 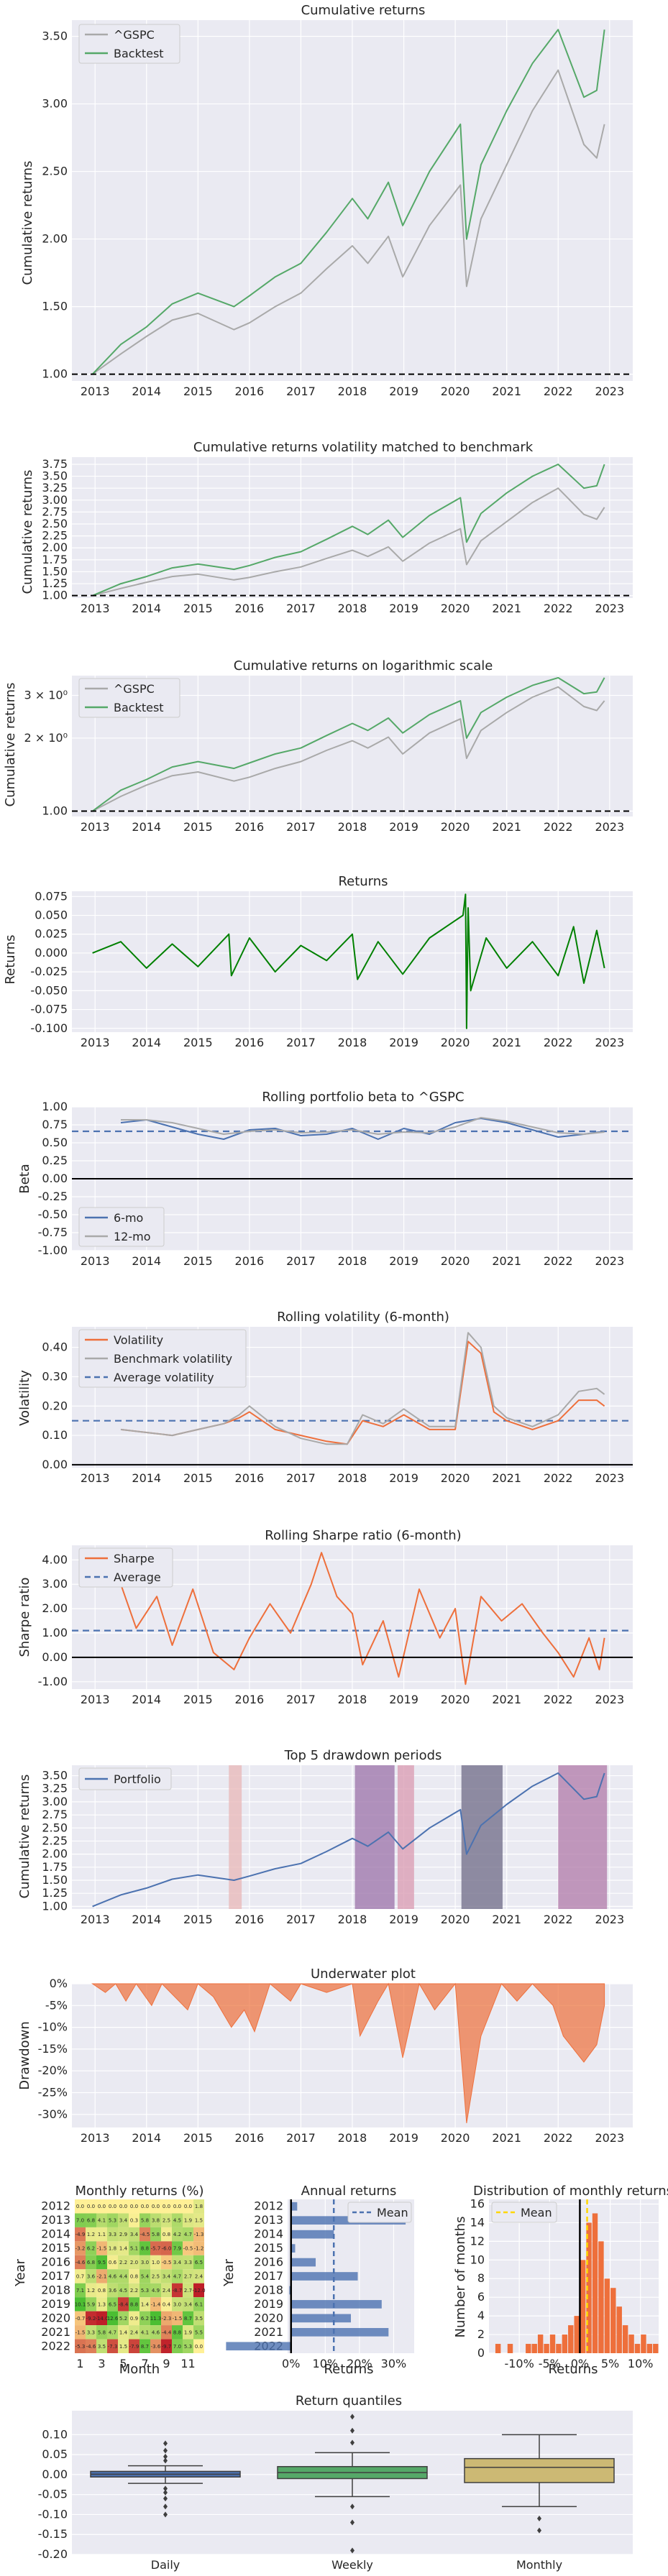 What do you see at coordinates (134, 2291) in the screenshot?
I see `heatmap-cell-label: 2.2` at bounding box center [134, 2291].